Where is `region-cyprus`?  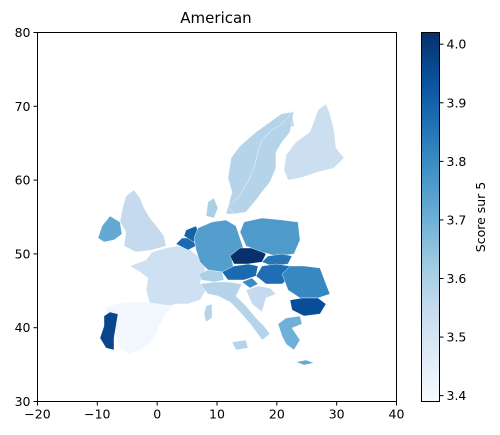 region-cyprus is located at coordinates (305, 362).